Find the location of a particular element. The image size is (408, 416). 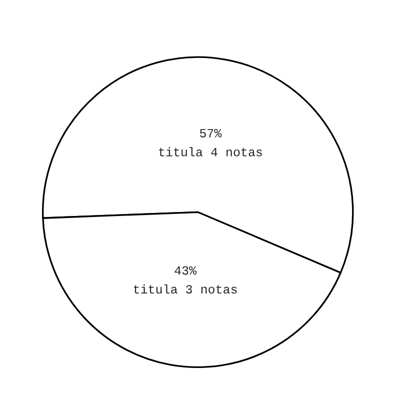

data-label: 57% is located at coordinates (211, 133).